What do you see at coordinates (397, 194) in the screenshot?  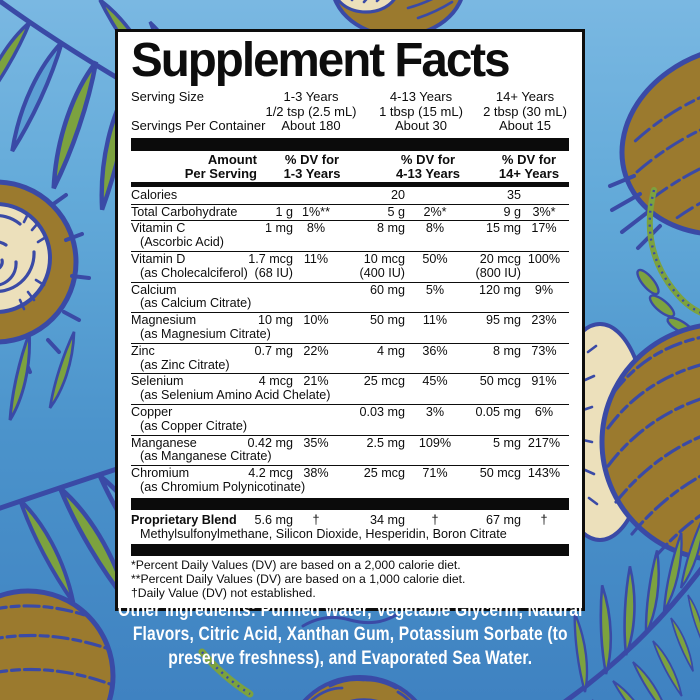 I see `amount-4-13: 20` at bounding box center [397, 194].